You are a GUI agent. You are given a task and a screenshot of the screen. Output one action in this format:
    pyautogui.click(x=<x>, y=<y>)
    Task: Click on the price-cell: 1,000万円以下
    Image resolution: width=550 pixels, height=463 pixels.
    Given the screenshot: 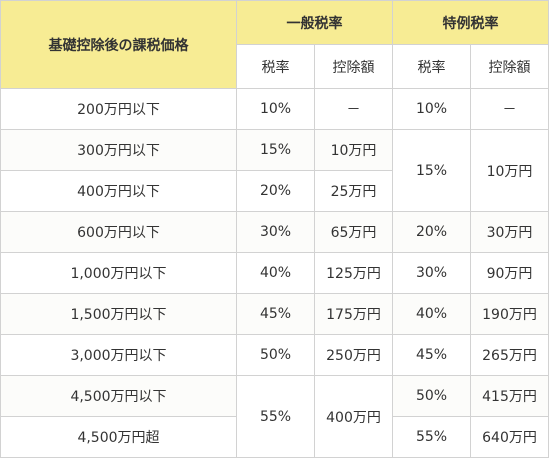 What is the action you would take?
    pyautogui.click(x=118, y=273)
    